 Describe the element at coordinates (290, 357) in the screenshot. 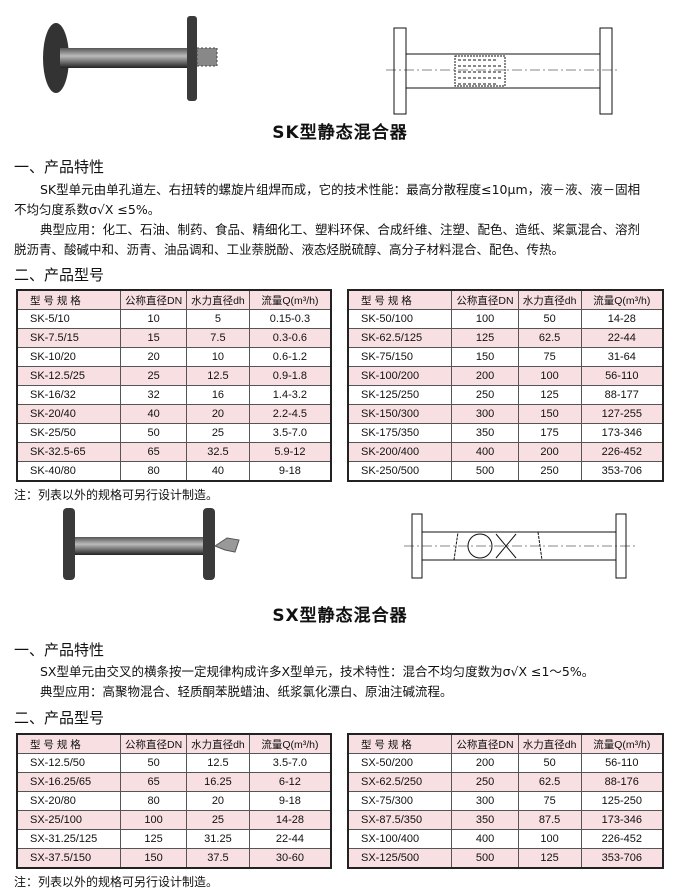

I see `cell-flow-rate-q: 0.6-1.2` at that location.